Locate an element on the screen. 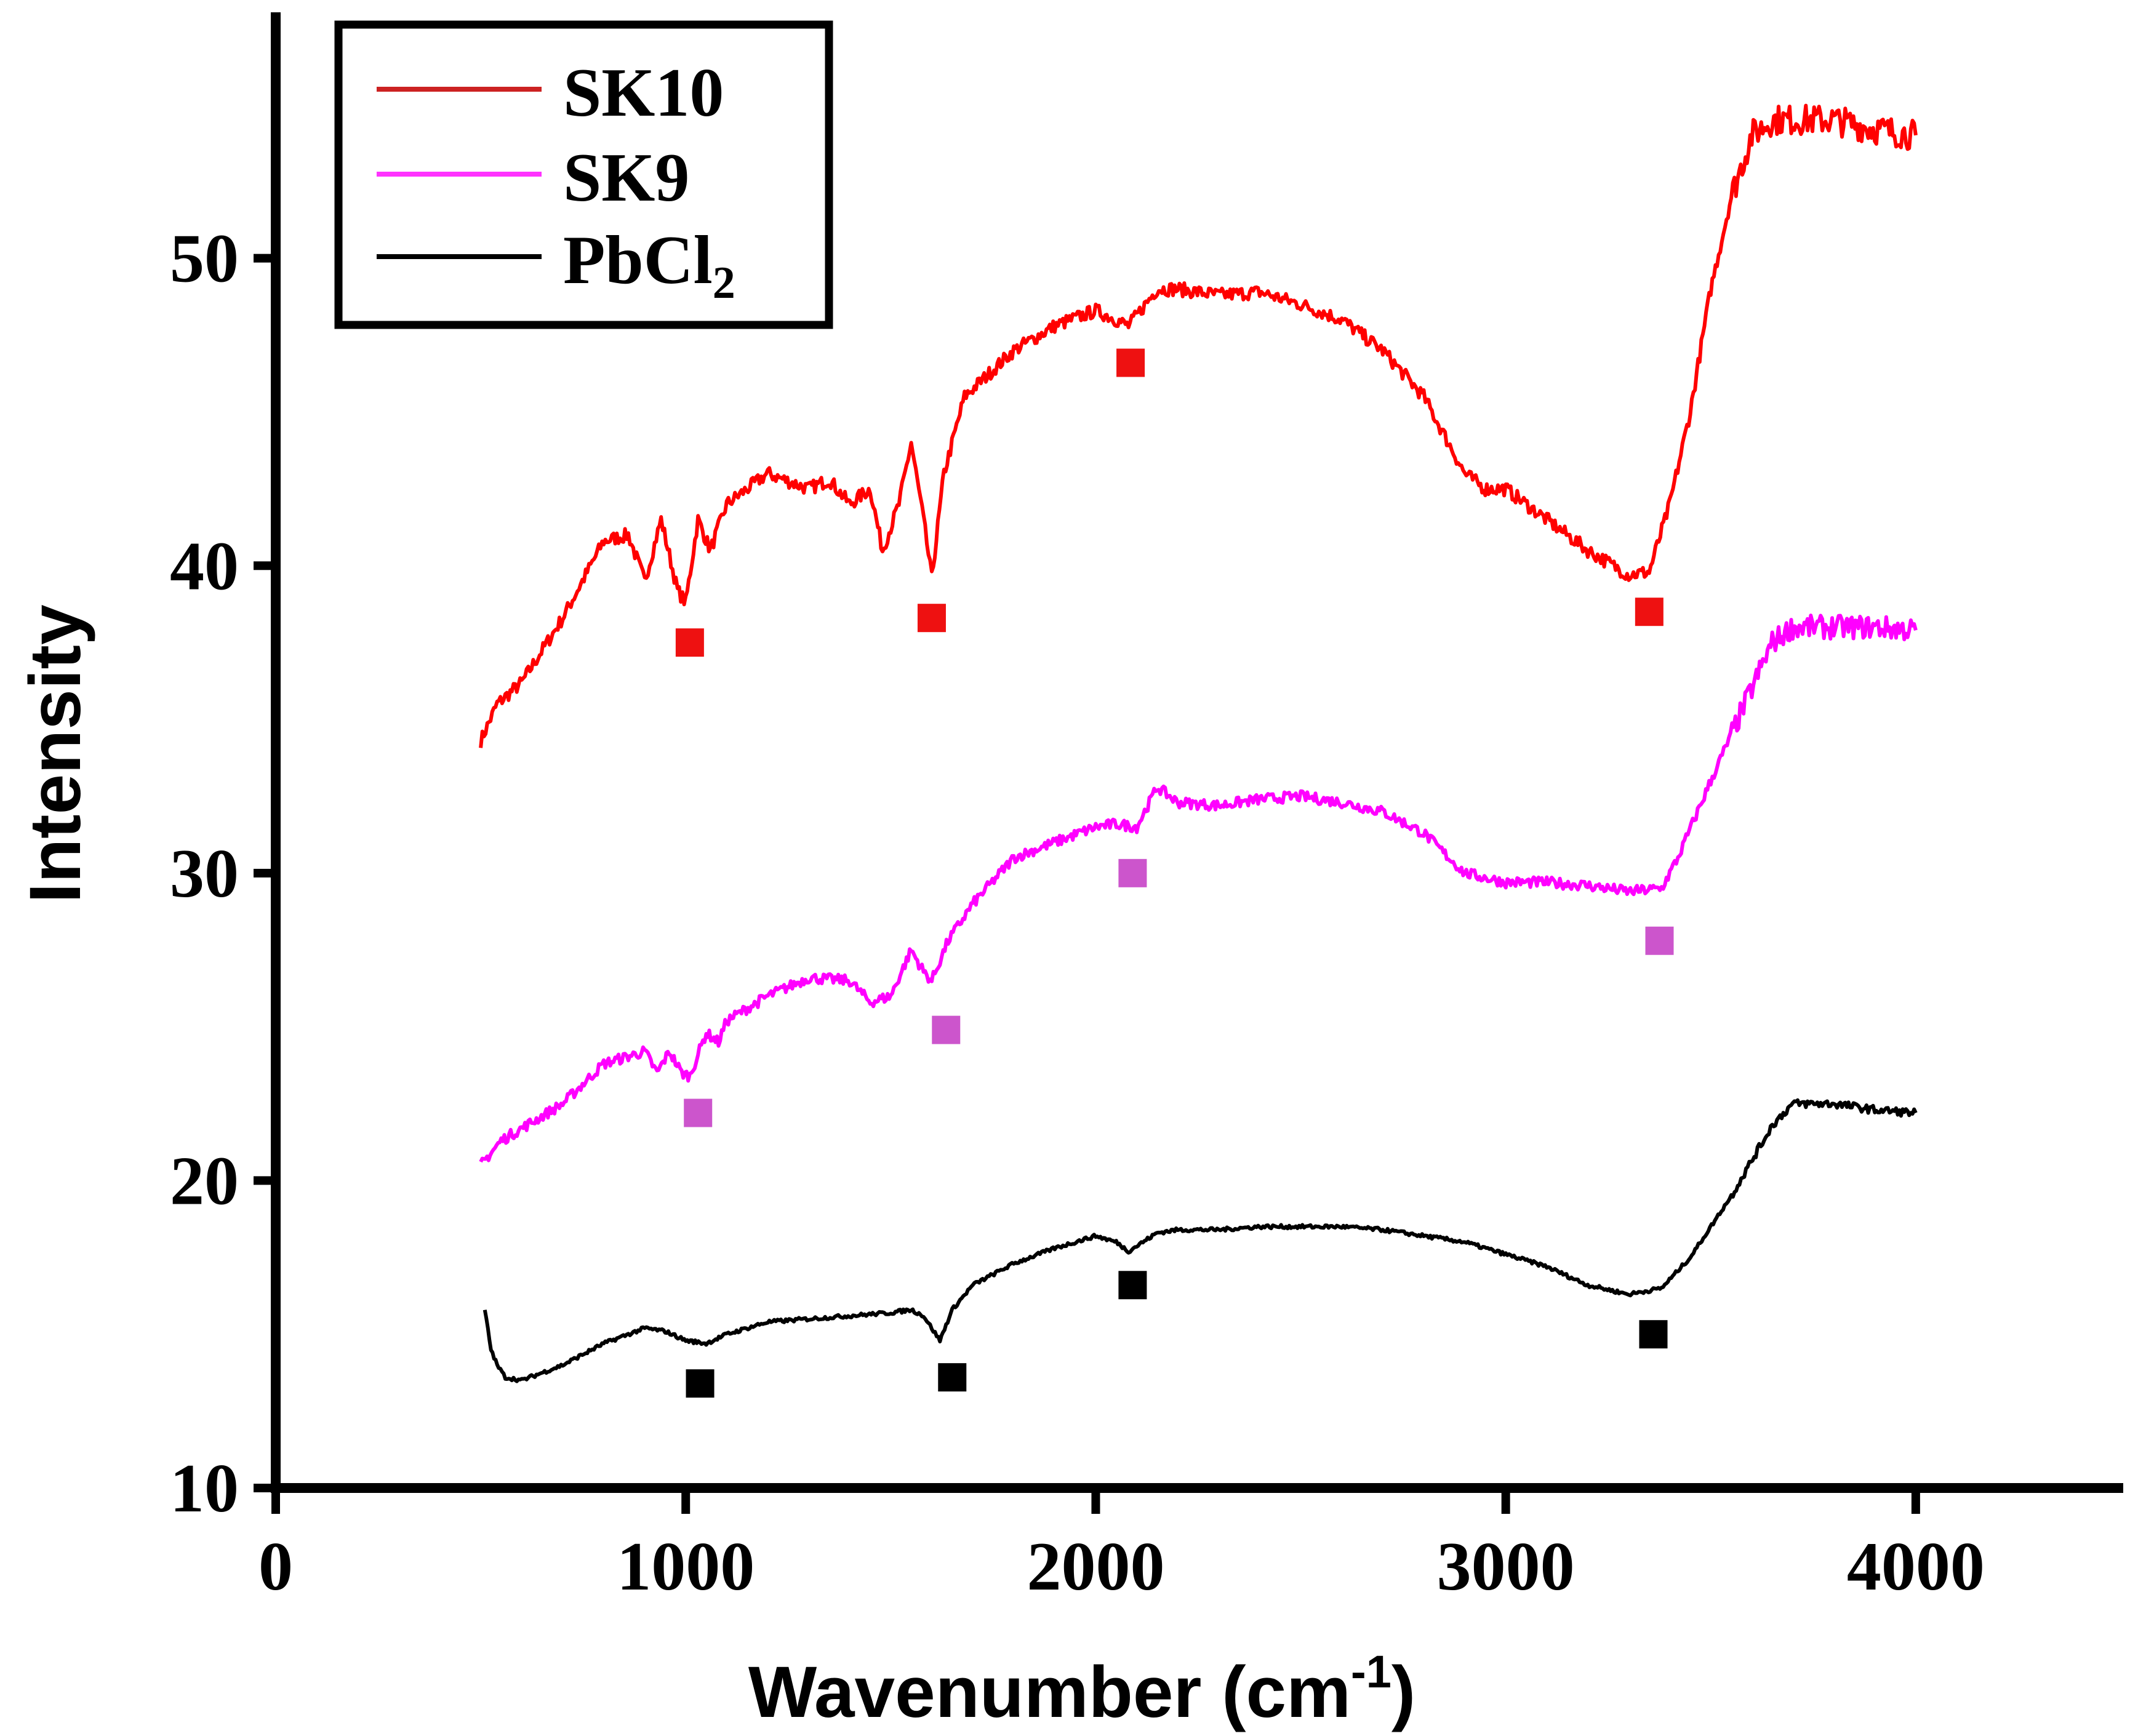 The height and width of the screenshot is (1736, 2138). y-tick-label: 30 is located at coordinates (204, 874).